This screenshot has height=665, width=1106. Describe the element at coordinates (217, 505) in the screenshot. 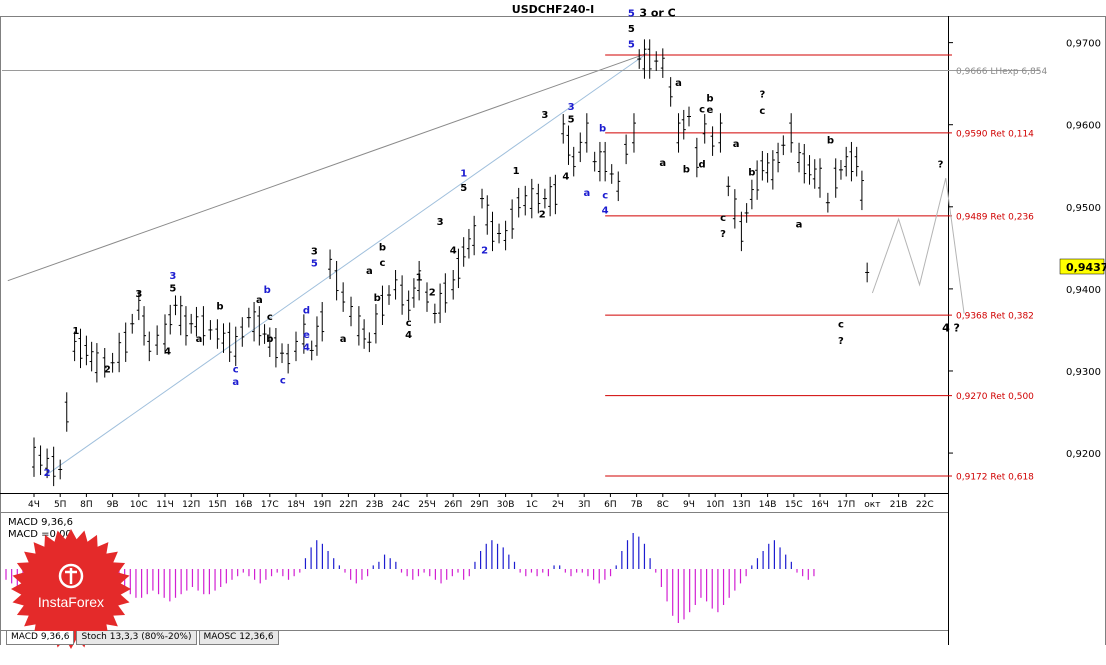

I see `x-tick-label: 15П` at that location.